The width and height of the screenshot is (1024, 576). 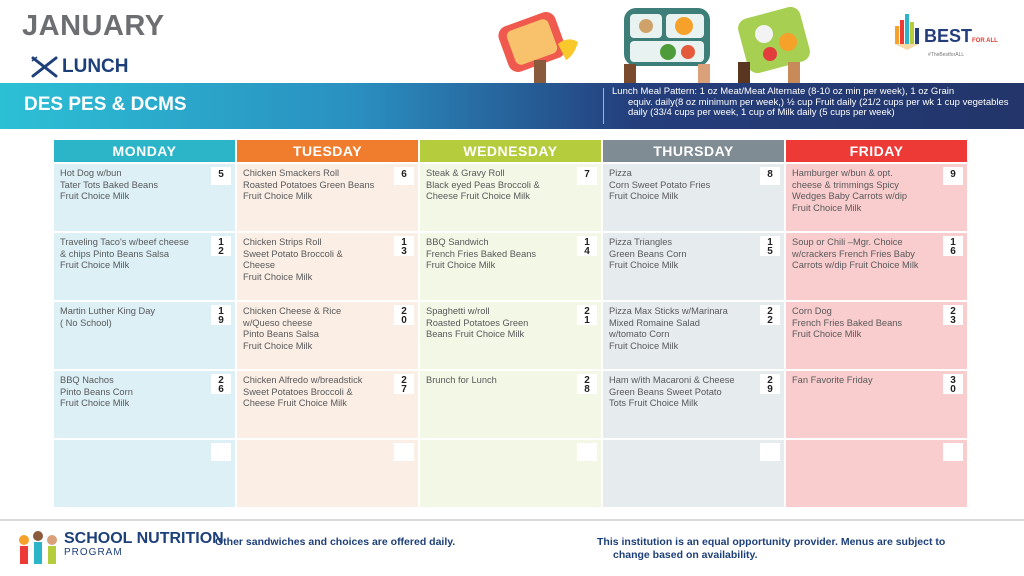 What do you see at coordinates (693, 151) in the screenshot?
I see `day-header-thursday: THURSDAY` at bounding box center [693, 151].